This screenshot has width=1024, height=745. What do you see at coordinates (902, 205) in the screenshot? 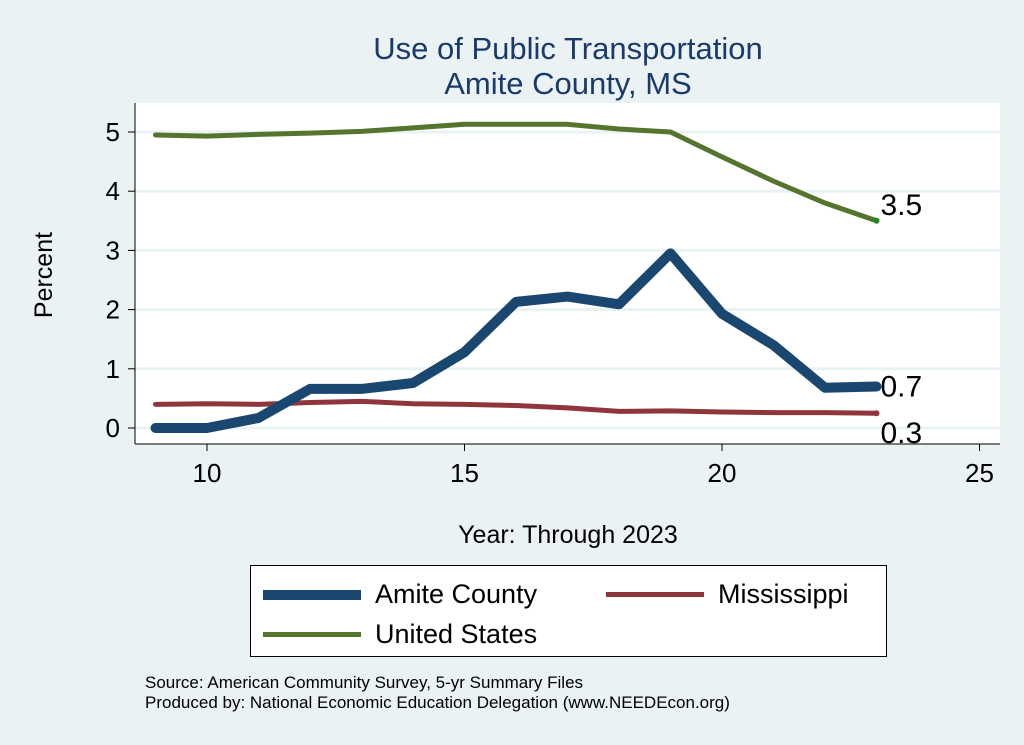
I see `end-value-label: 3.5` at bounding box center [902, 205].